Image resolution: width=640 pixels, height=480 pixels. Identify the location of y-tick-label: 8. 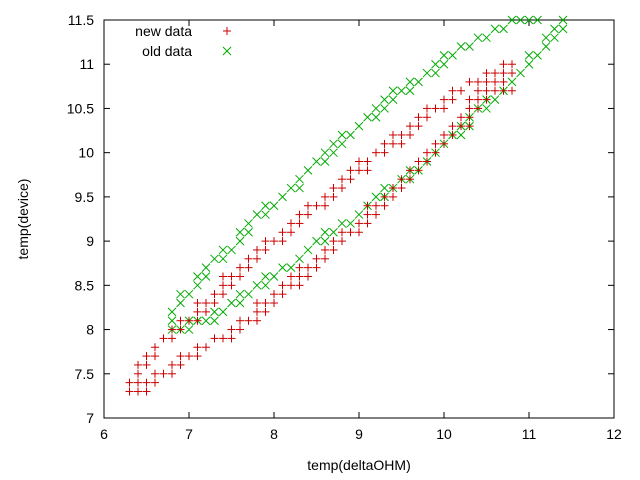
(90, 330).